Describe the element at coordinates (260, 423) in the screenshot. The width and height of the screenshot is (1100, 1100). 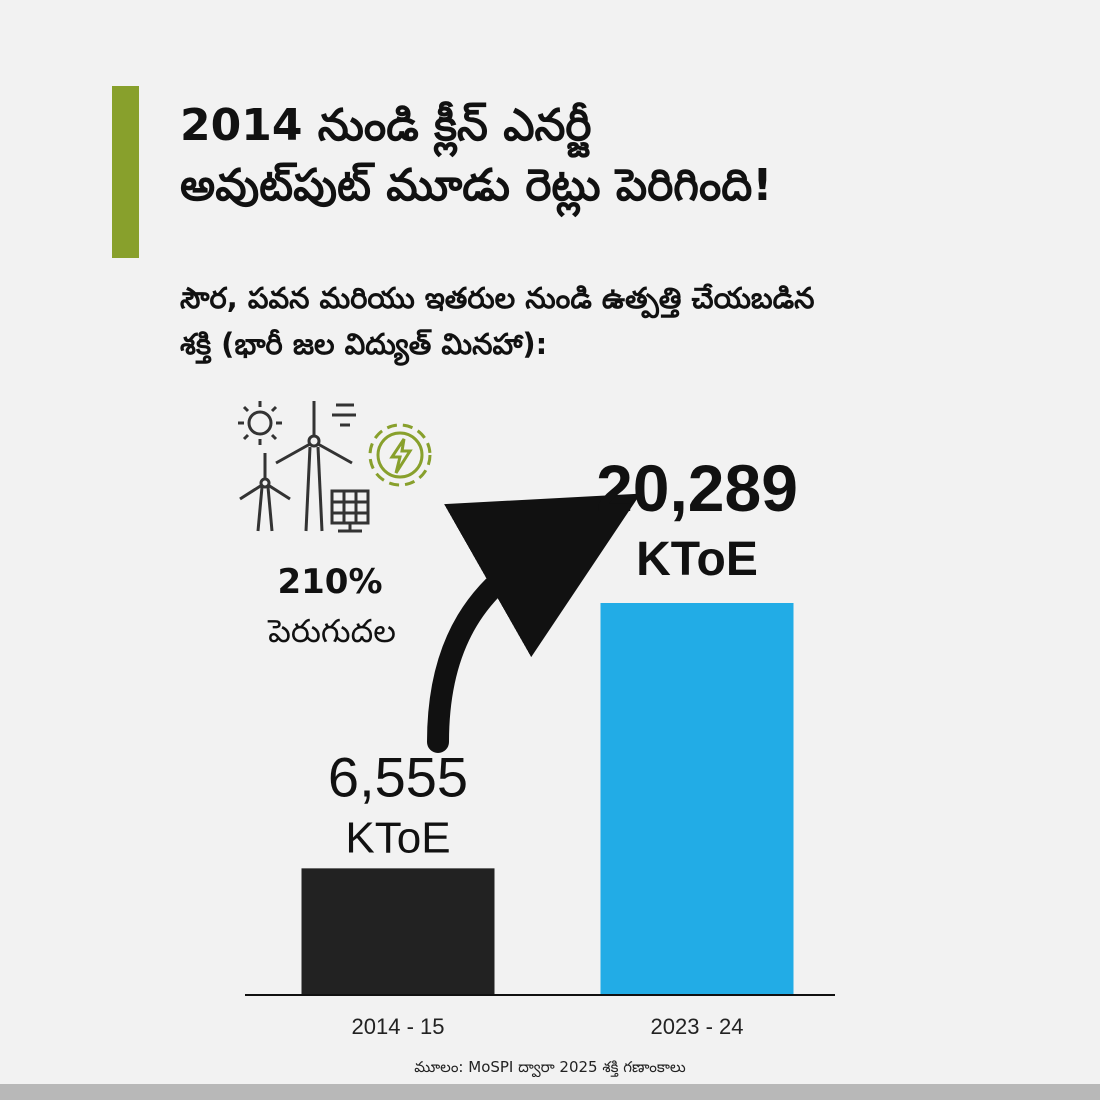
I see `sun-icon` at that location.